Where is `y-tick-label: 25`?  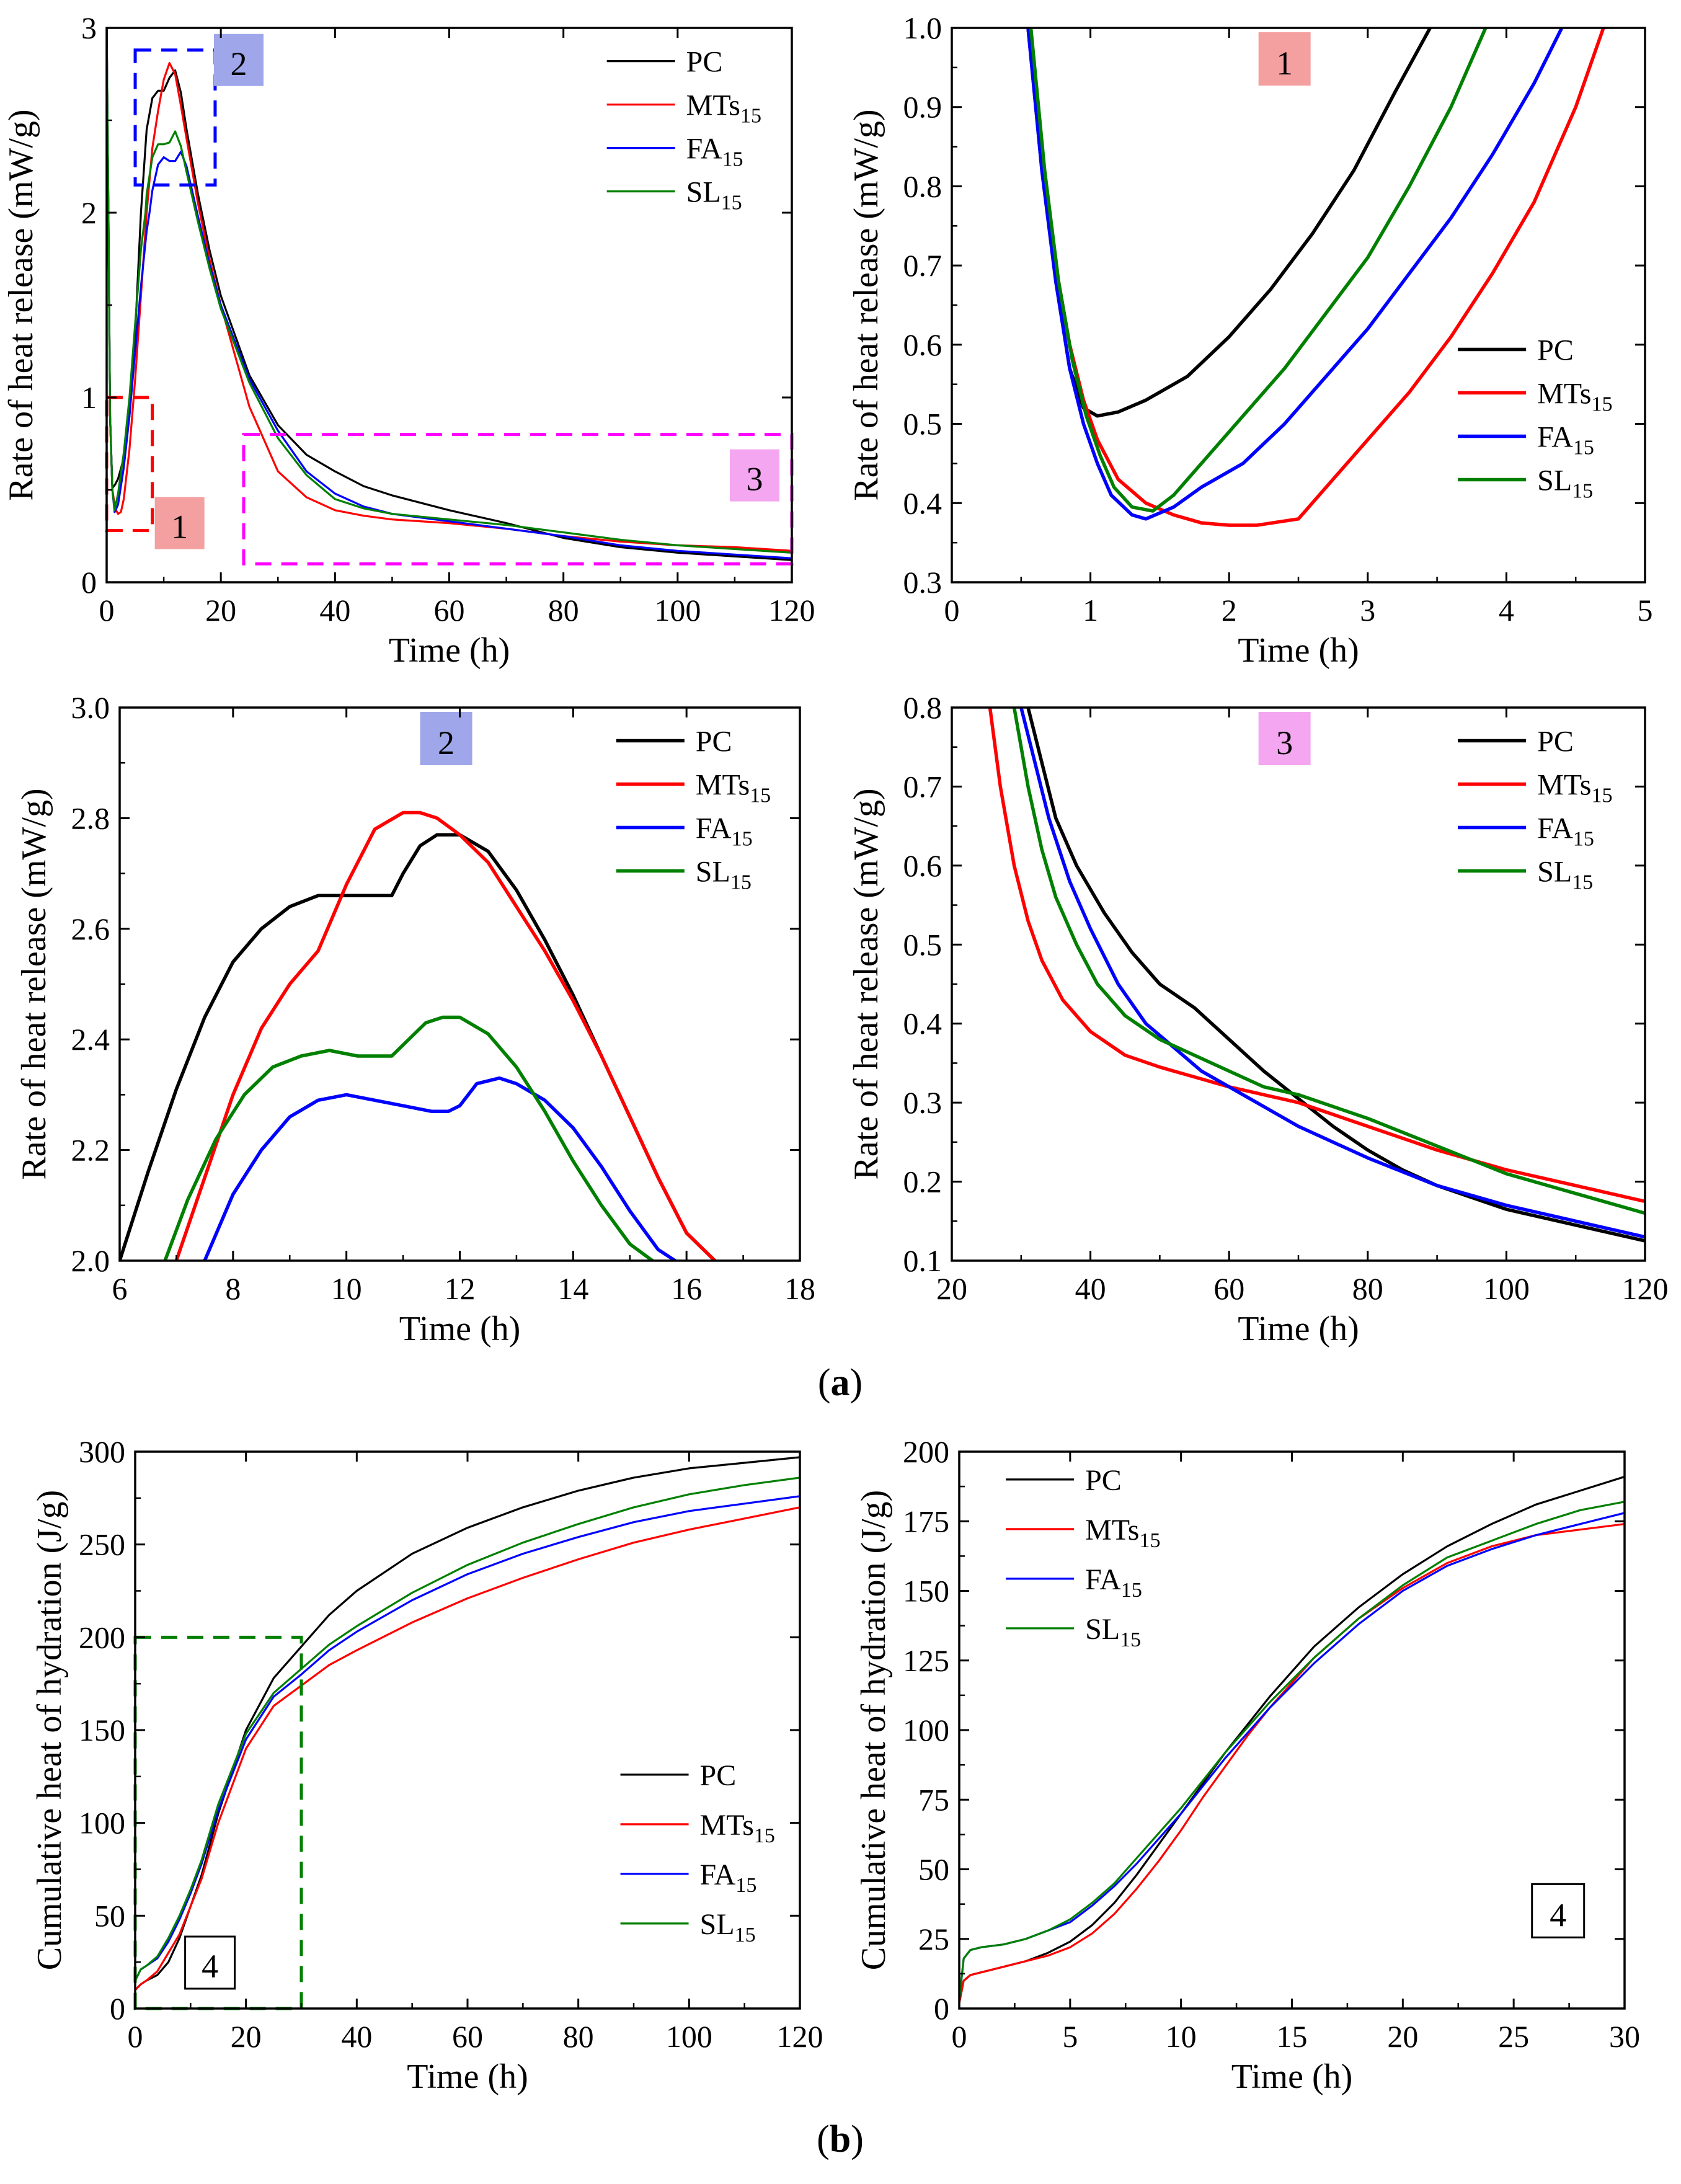
y-tick-label: 25 is located at coordinates (934, 1939).